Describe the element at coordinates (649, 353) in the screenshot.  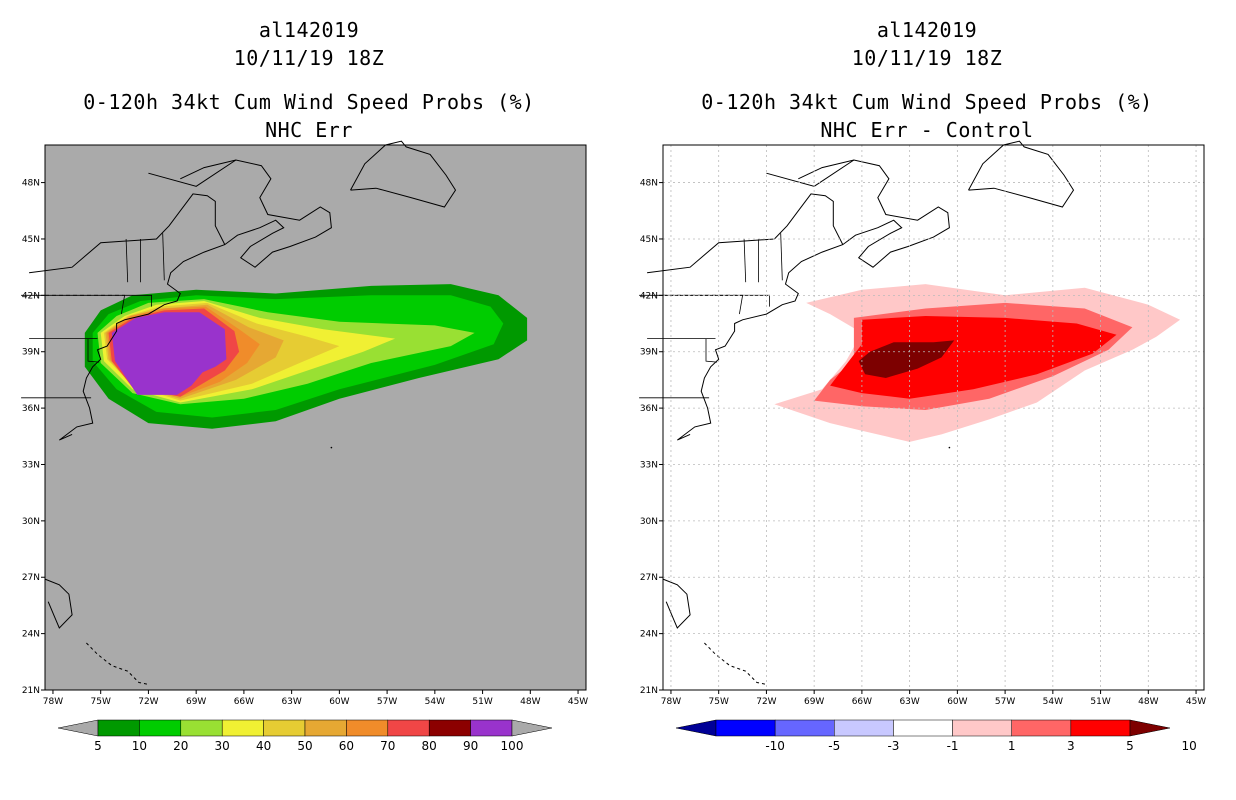
I see `right-y-tick-label: 39N` at that location.